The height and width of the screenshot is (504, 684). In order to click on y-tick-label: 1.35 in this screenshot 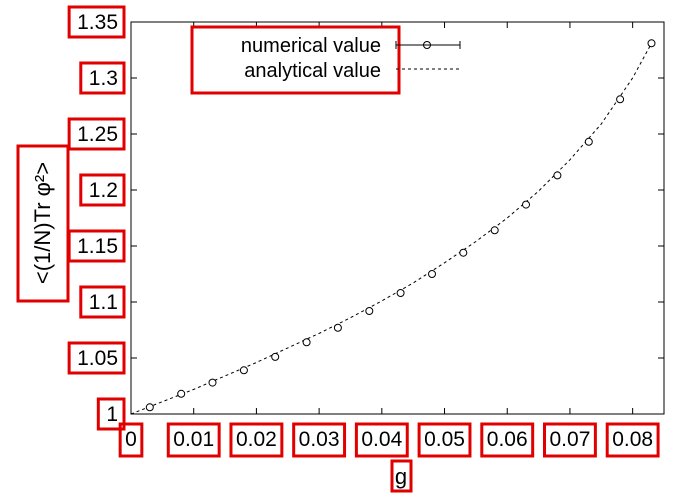, I will do `click(97, 22)`.